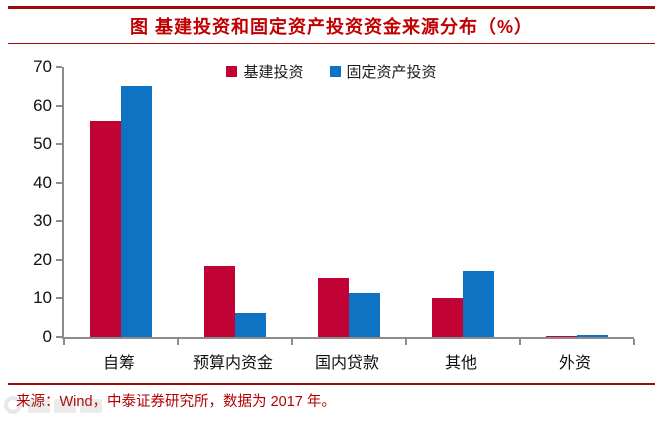 The image size is (663, 422). What do you see at coordinates (273, 72) in the screenshot?
I see `legend-label: 基建投资` at bounding box center [273, 72].